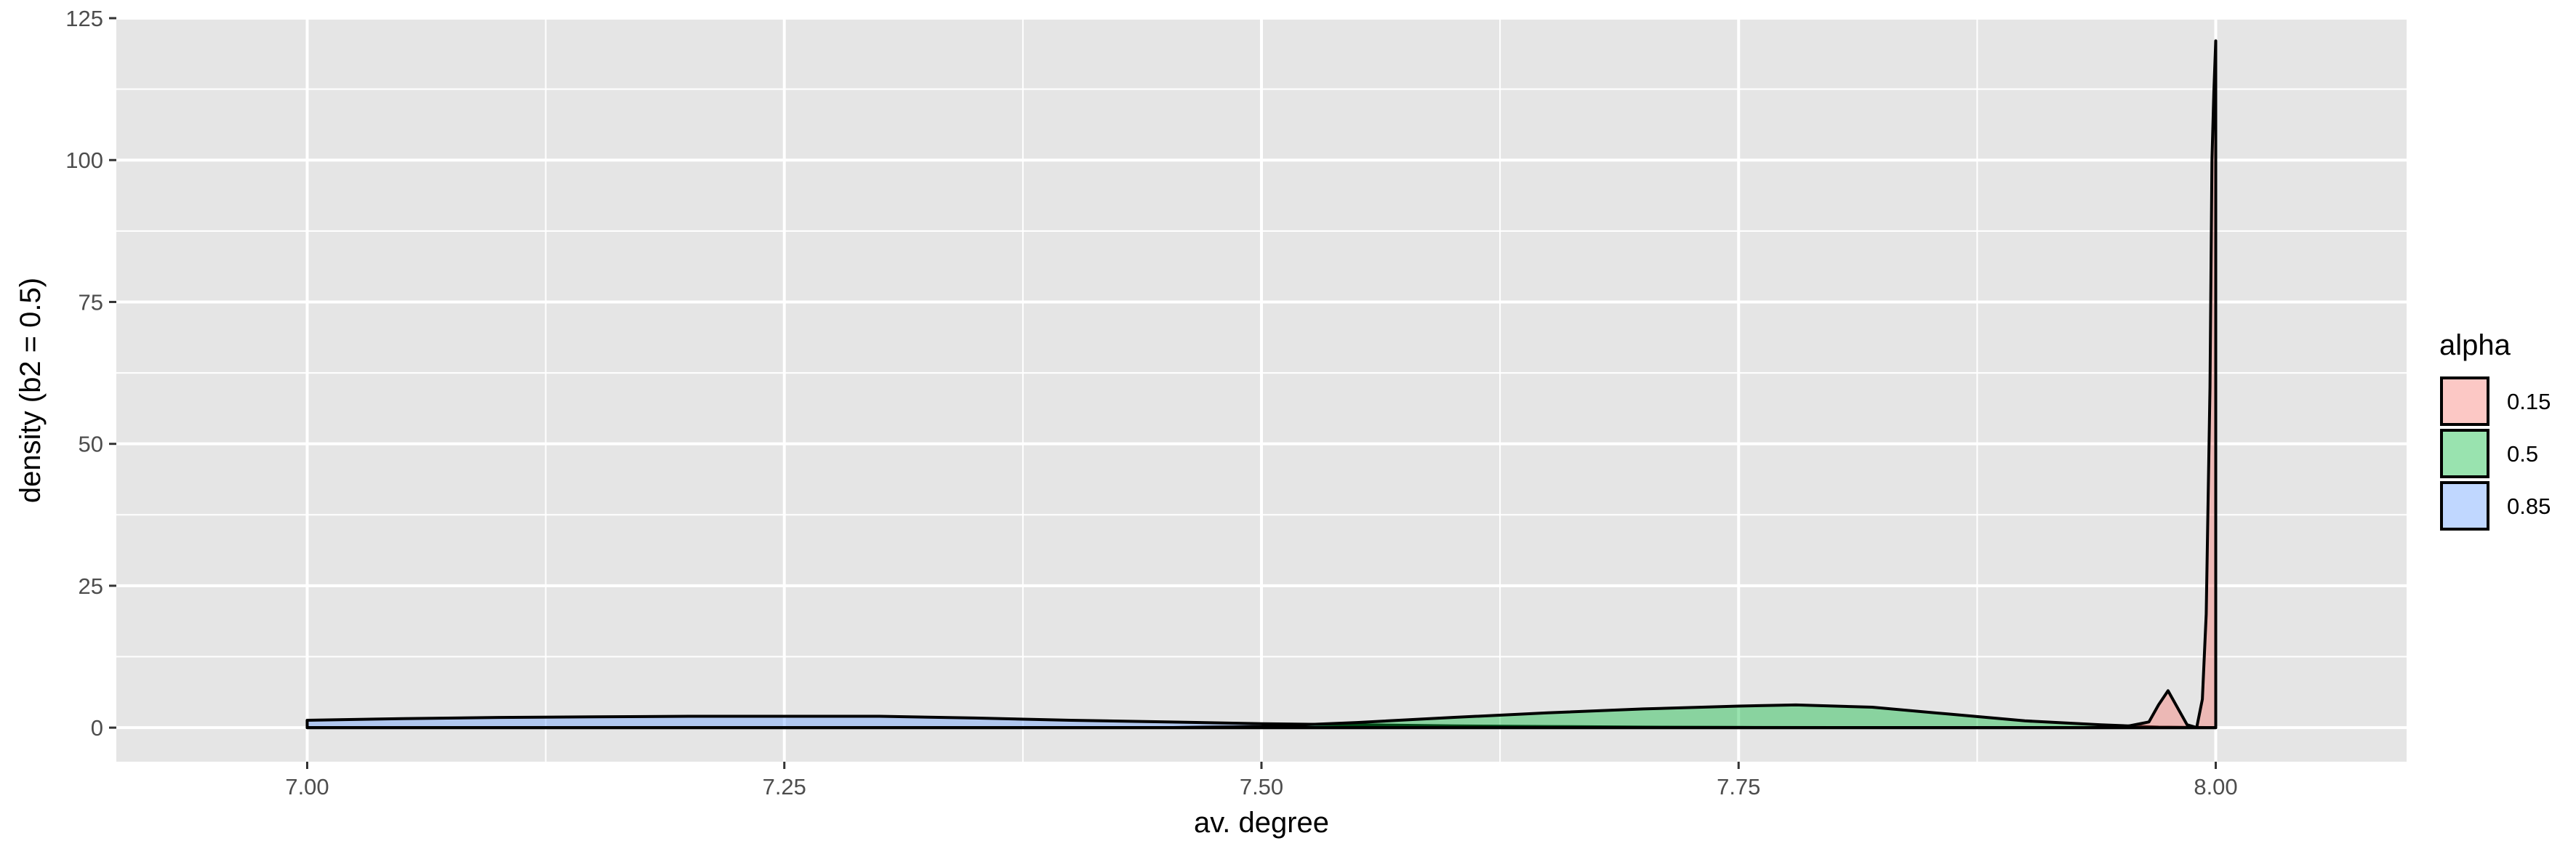 This screenshot has height=862, width=2576. I want to click on x-axis: 7.00 7.25 7.50 7.75 8.00, so click(1261, 780).